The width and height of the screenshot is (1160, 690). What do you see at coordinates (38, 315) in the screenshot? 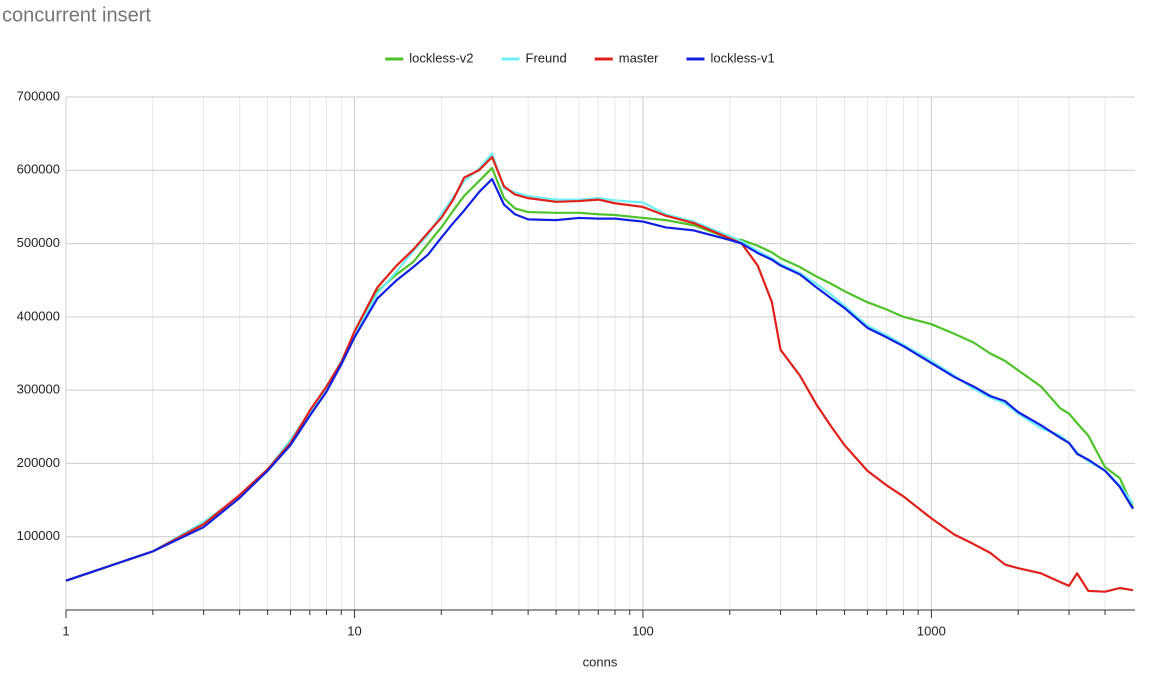
I see `y-tick-label: 400000` at bounding box center [38, 315].